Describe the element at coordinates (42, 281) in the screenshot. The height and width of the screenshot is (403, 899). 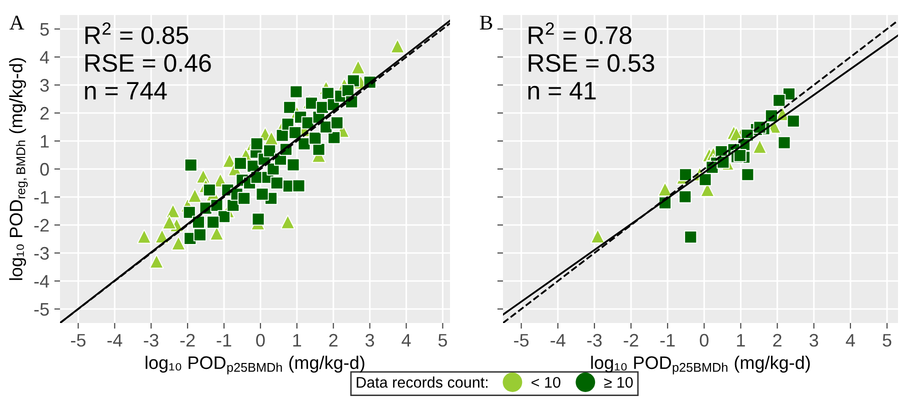
I see `y-tick-label: -4` at that location.